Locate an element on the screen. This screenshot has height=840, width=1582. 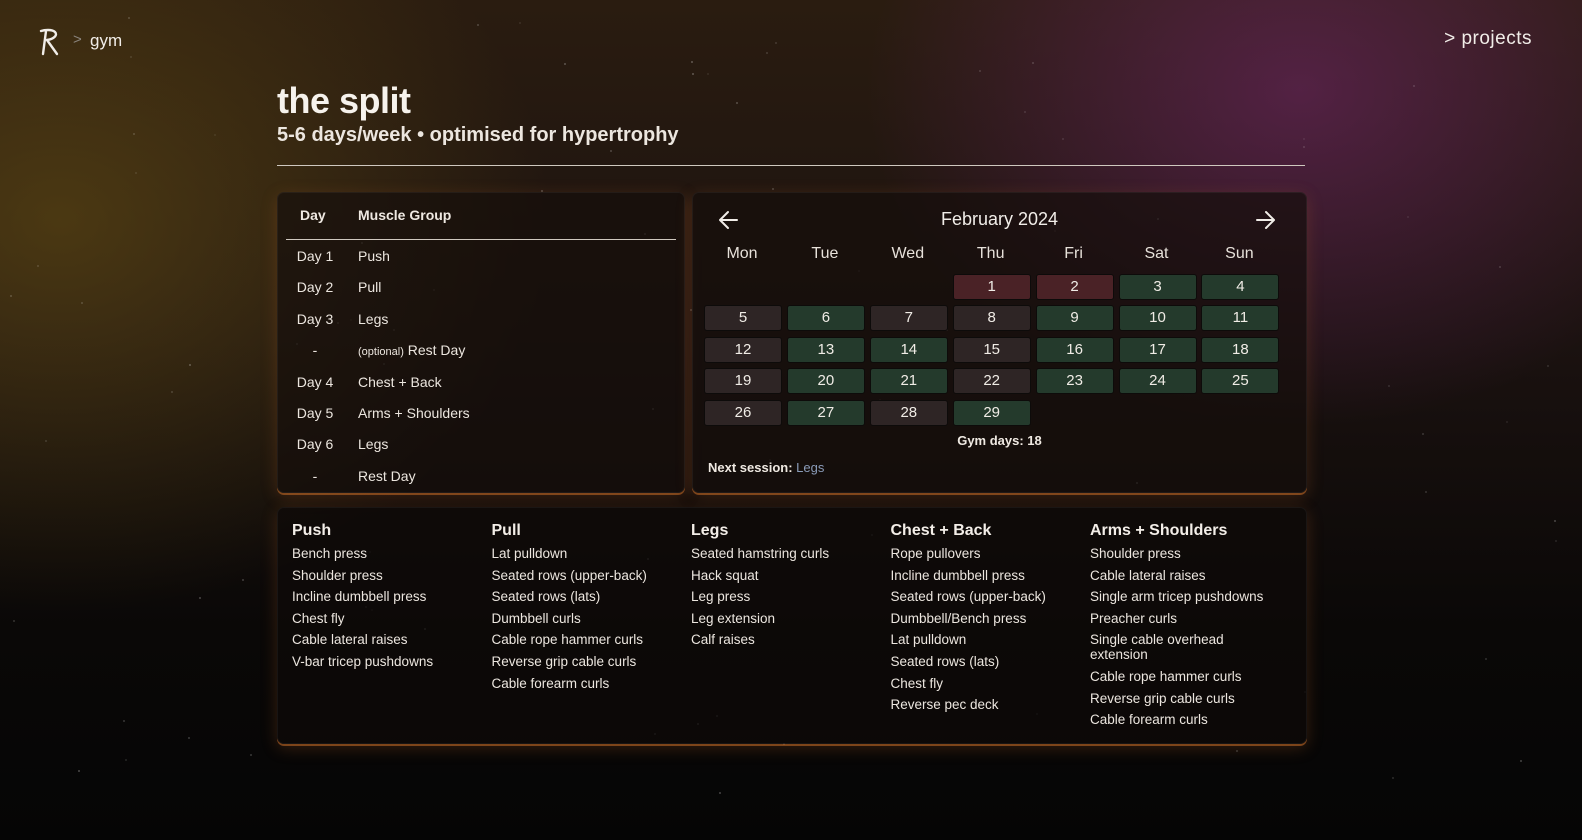
calendar-day: 27 is located at coordinates (825, 412).